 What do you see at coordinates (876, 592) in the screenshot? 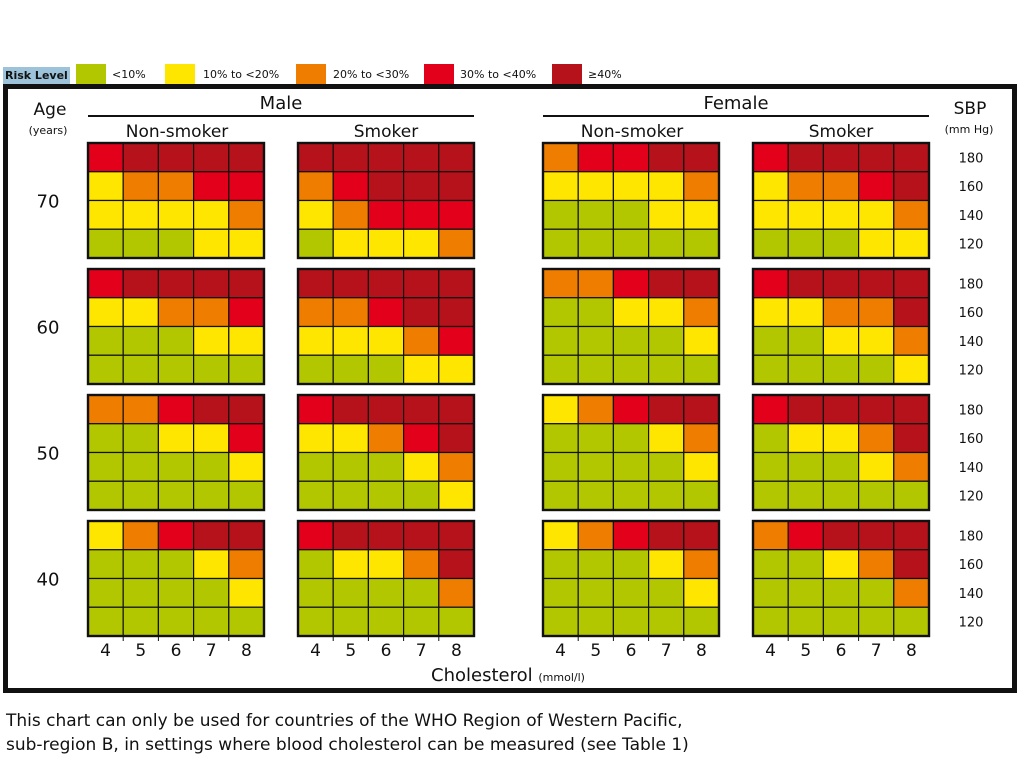
I see `risk-cell-female-smoker-age40-sbp140-chol7` at bounding box center [876, 592].